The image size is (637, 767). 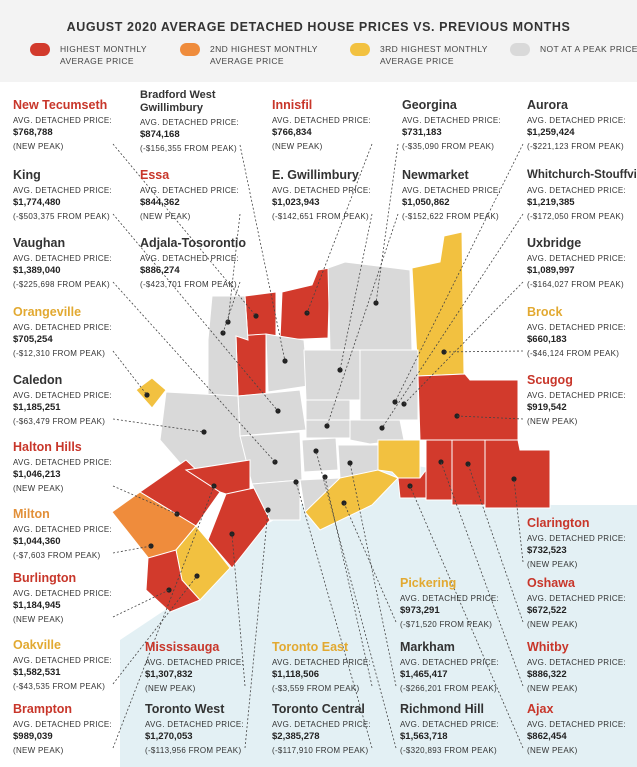 I want to click on region-note: (-$7,603 FROM PEAK), so click(x=57, y=555).